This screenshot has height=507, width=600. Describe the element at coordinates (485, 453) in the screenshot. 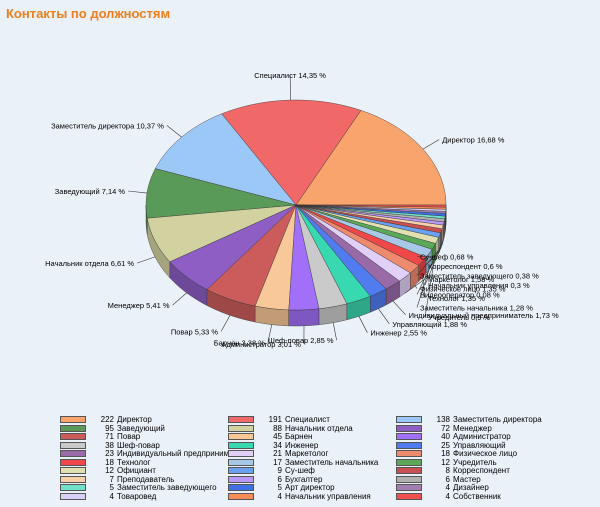

I see `legend-label: Физическое лицо` at that location.